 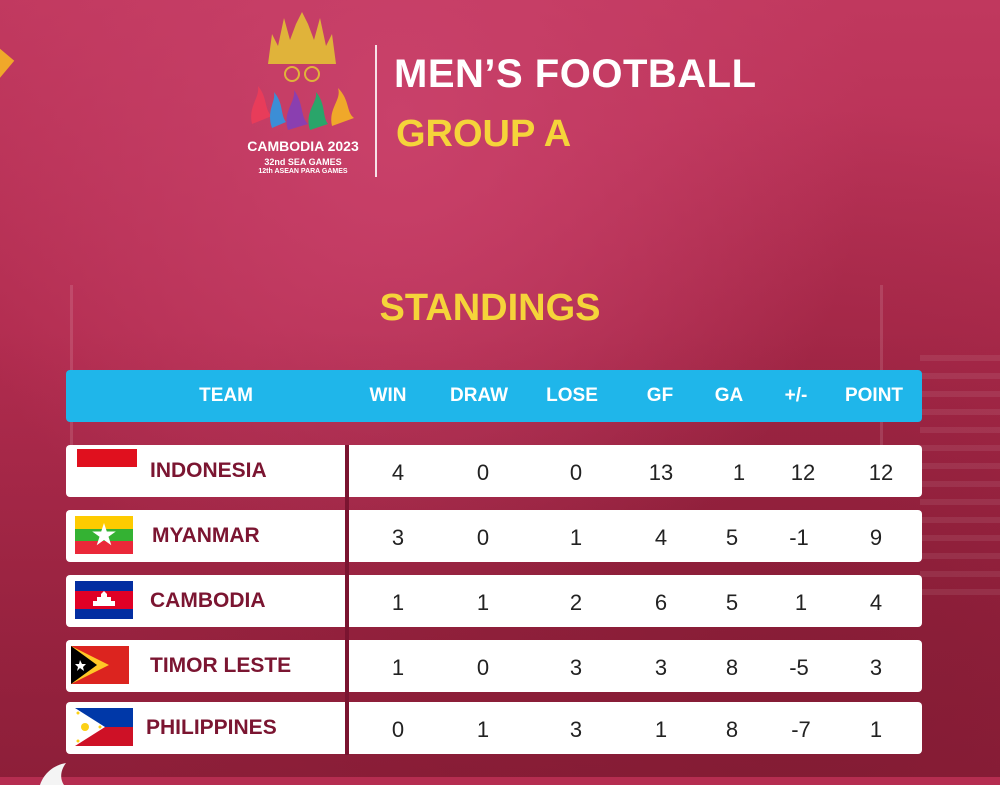 I want to click on table-header: TEAM WIN DRAW LOSE GF GA +/- POINT, so click(x=494, y=396).